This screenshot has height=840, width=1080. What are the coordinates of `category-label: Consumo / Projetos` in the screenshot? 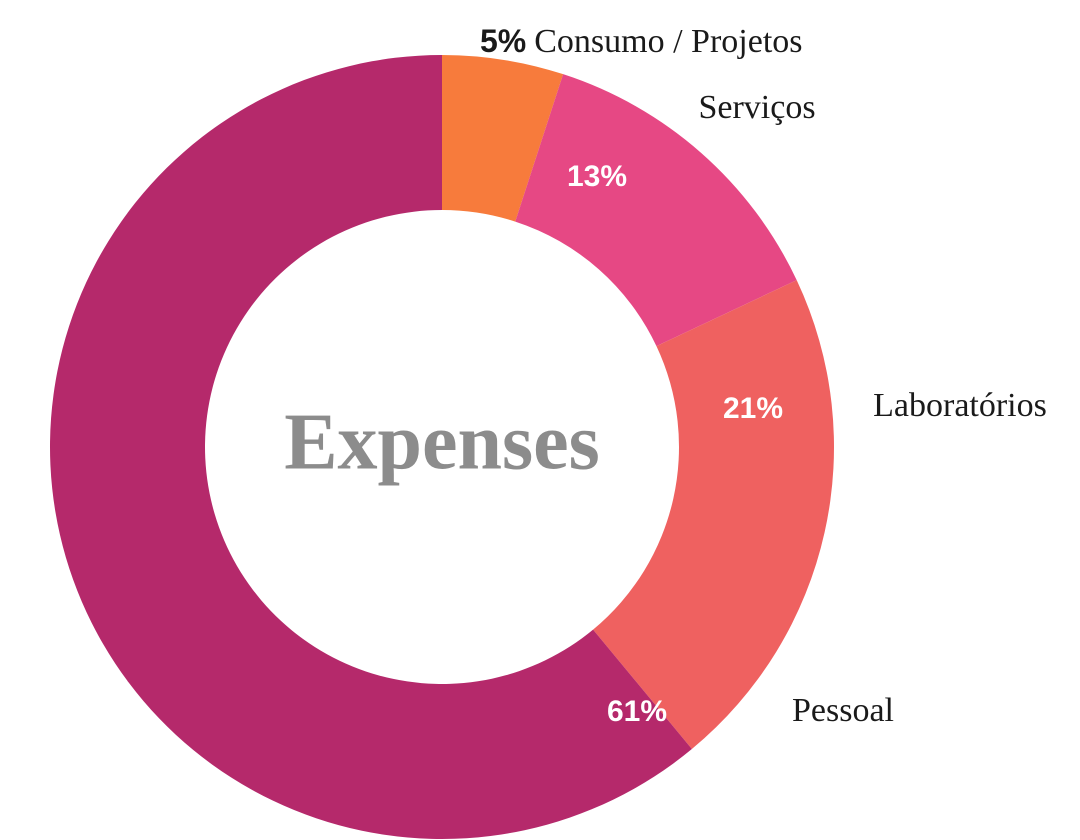 It's located at (668, 41).